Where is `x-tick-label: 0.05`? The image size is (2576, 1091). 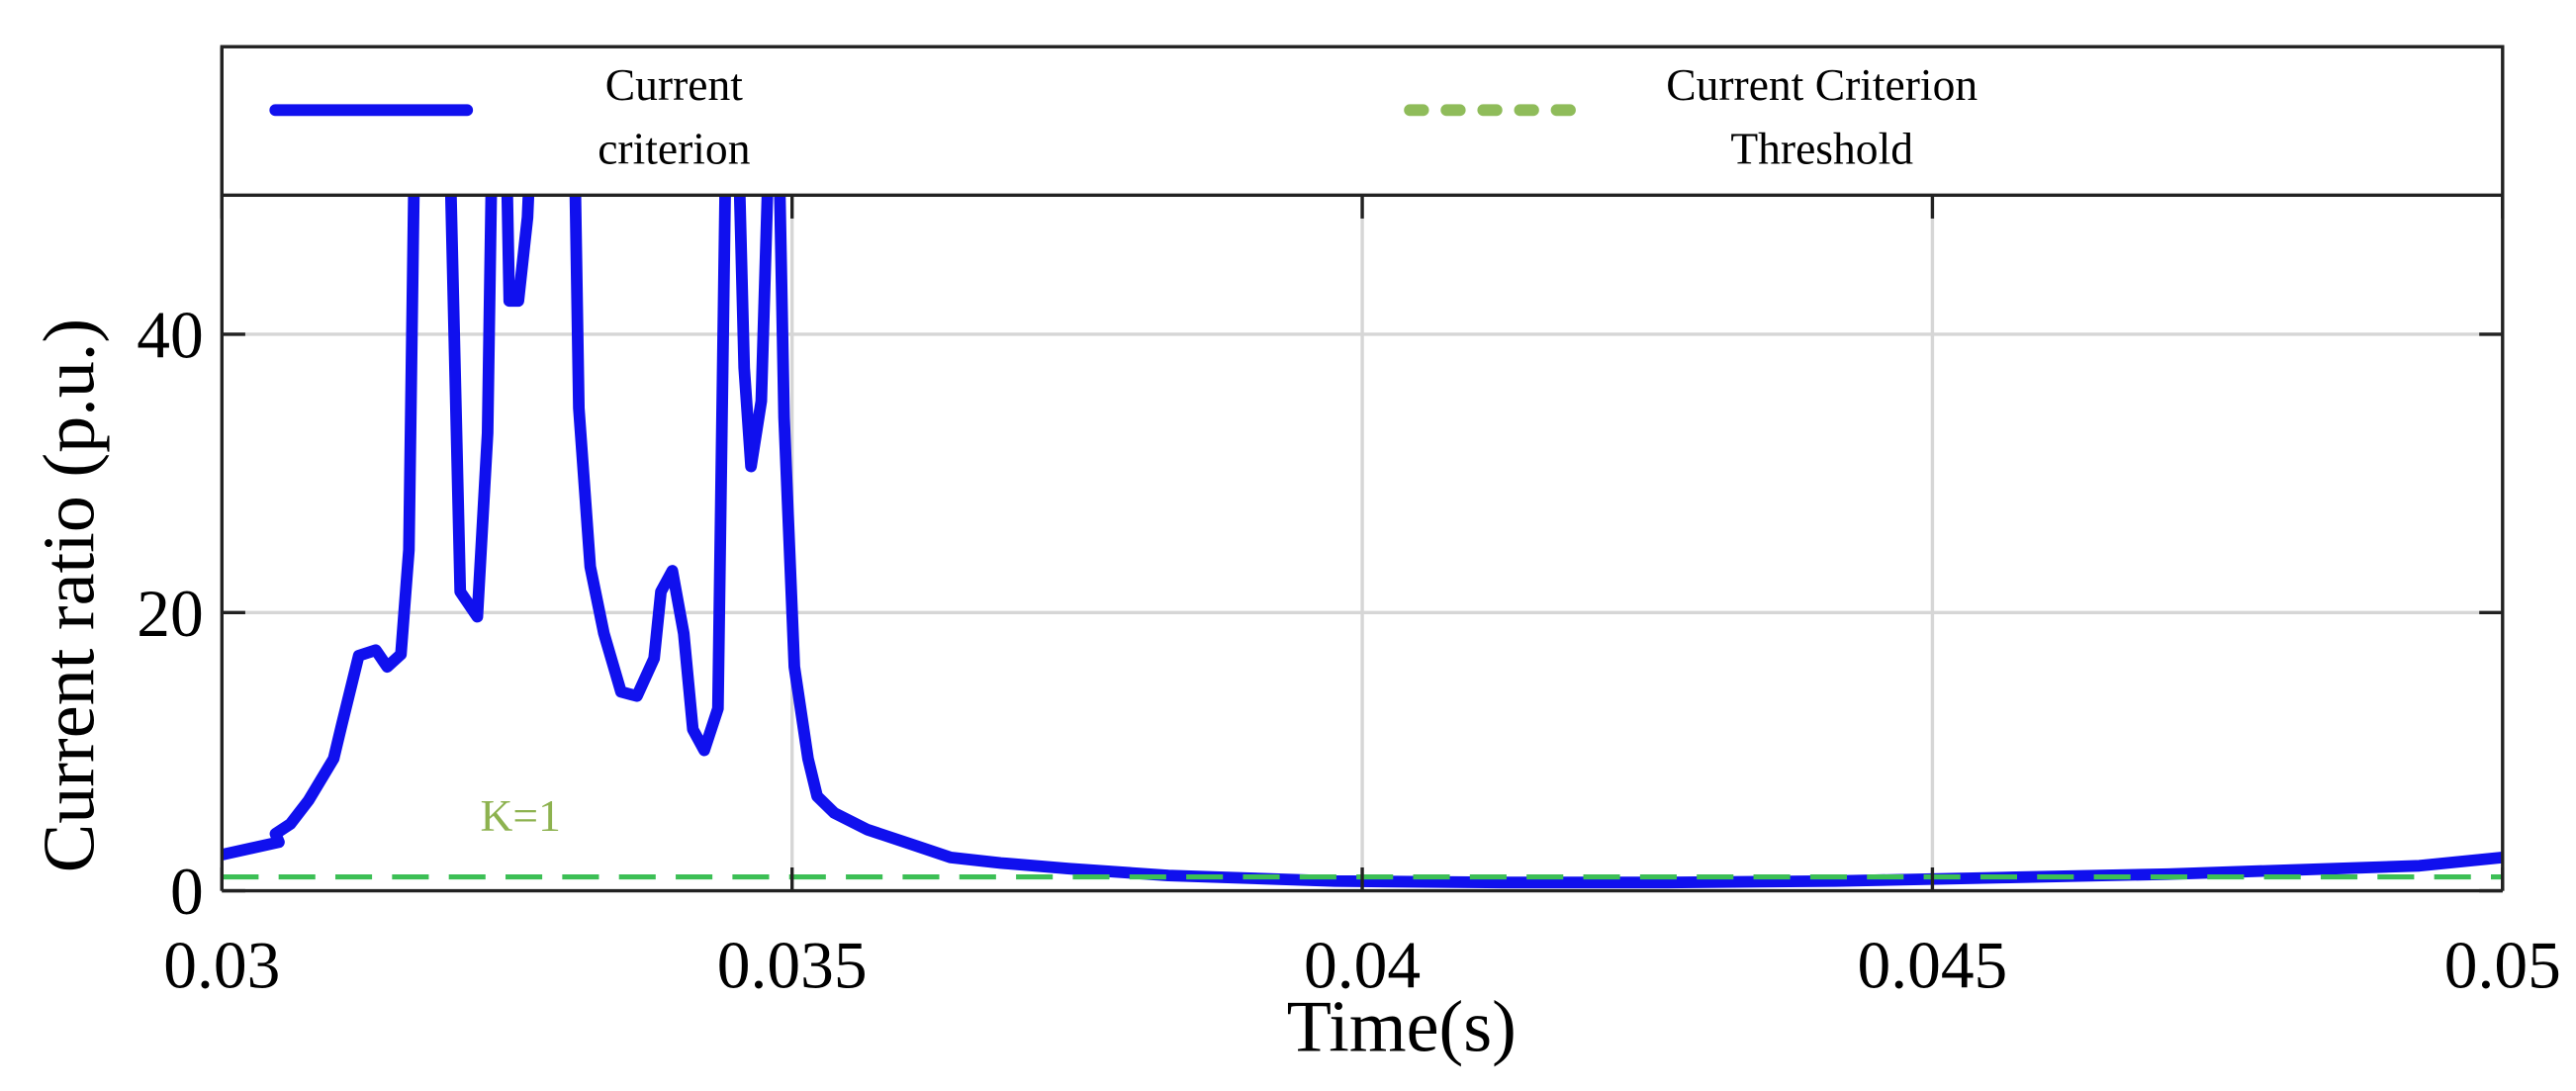 x-tick-label: 0.05 is located at coordinates (2503, 965).